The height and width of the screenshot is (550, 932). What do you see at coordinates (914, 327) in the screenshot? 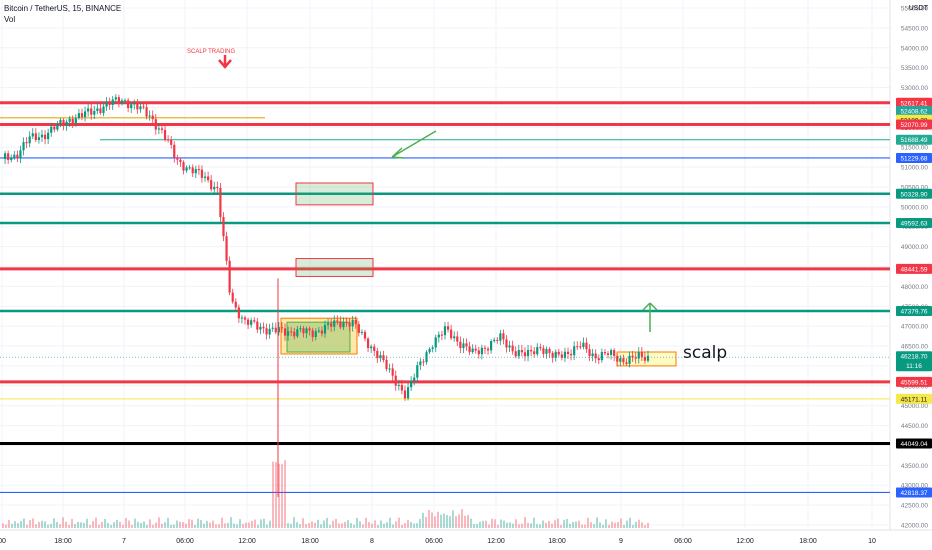
I see `y-tick-label: 47000.00` at bounding box center [914, 327].